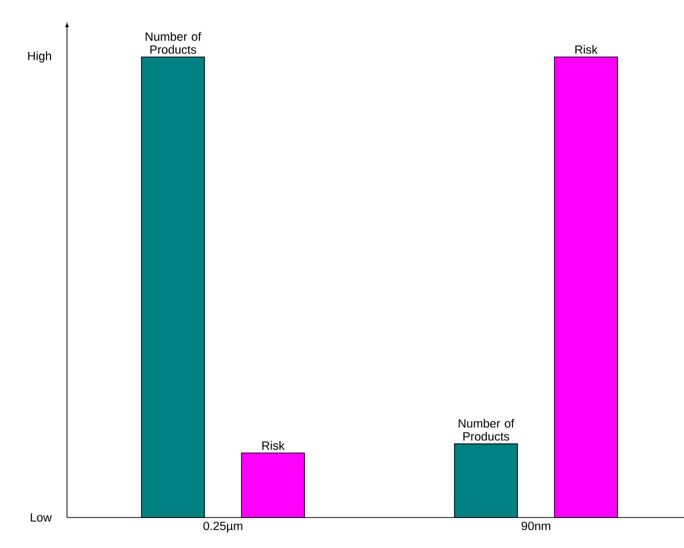 This screenshot has width=684, height=548. What do you see at coordinates (41, 517) in the screenshot?
I see `text: Low` at bounding box center [41, 517].